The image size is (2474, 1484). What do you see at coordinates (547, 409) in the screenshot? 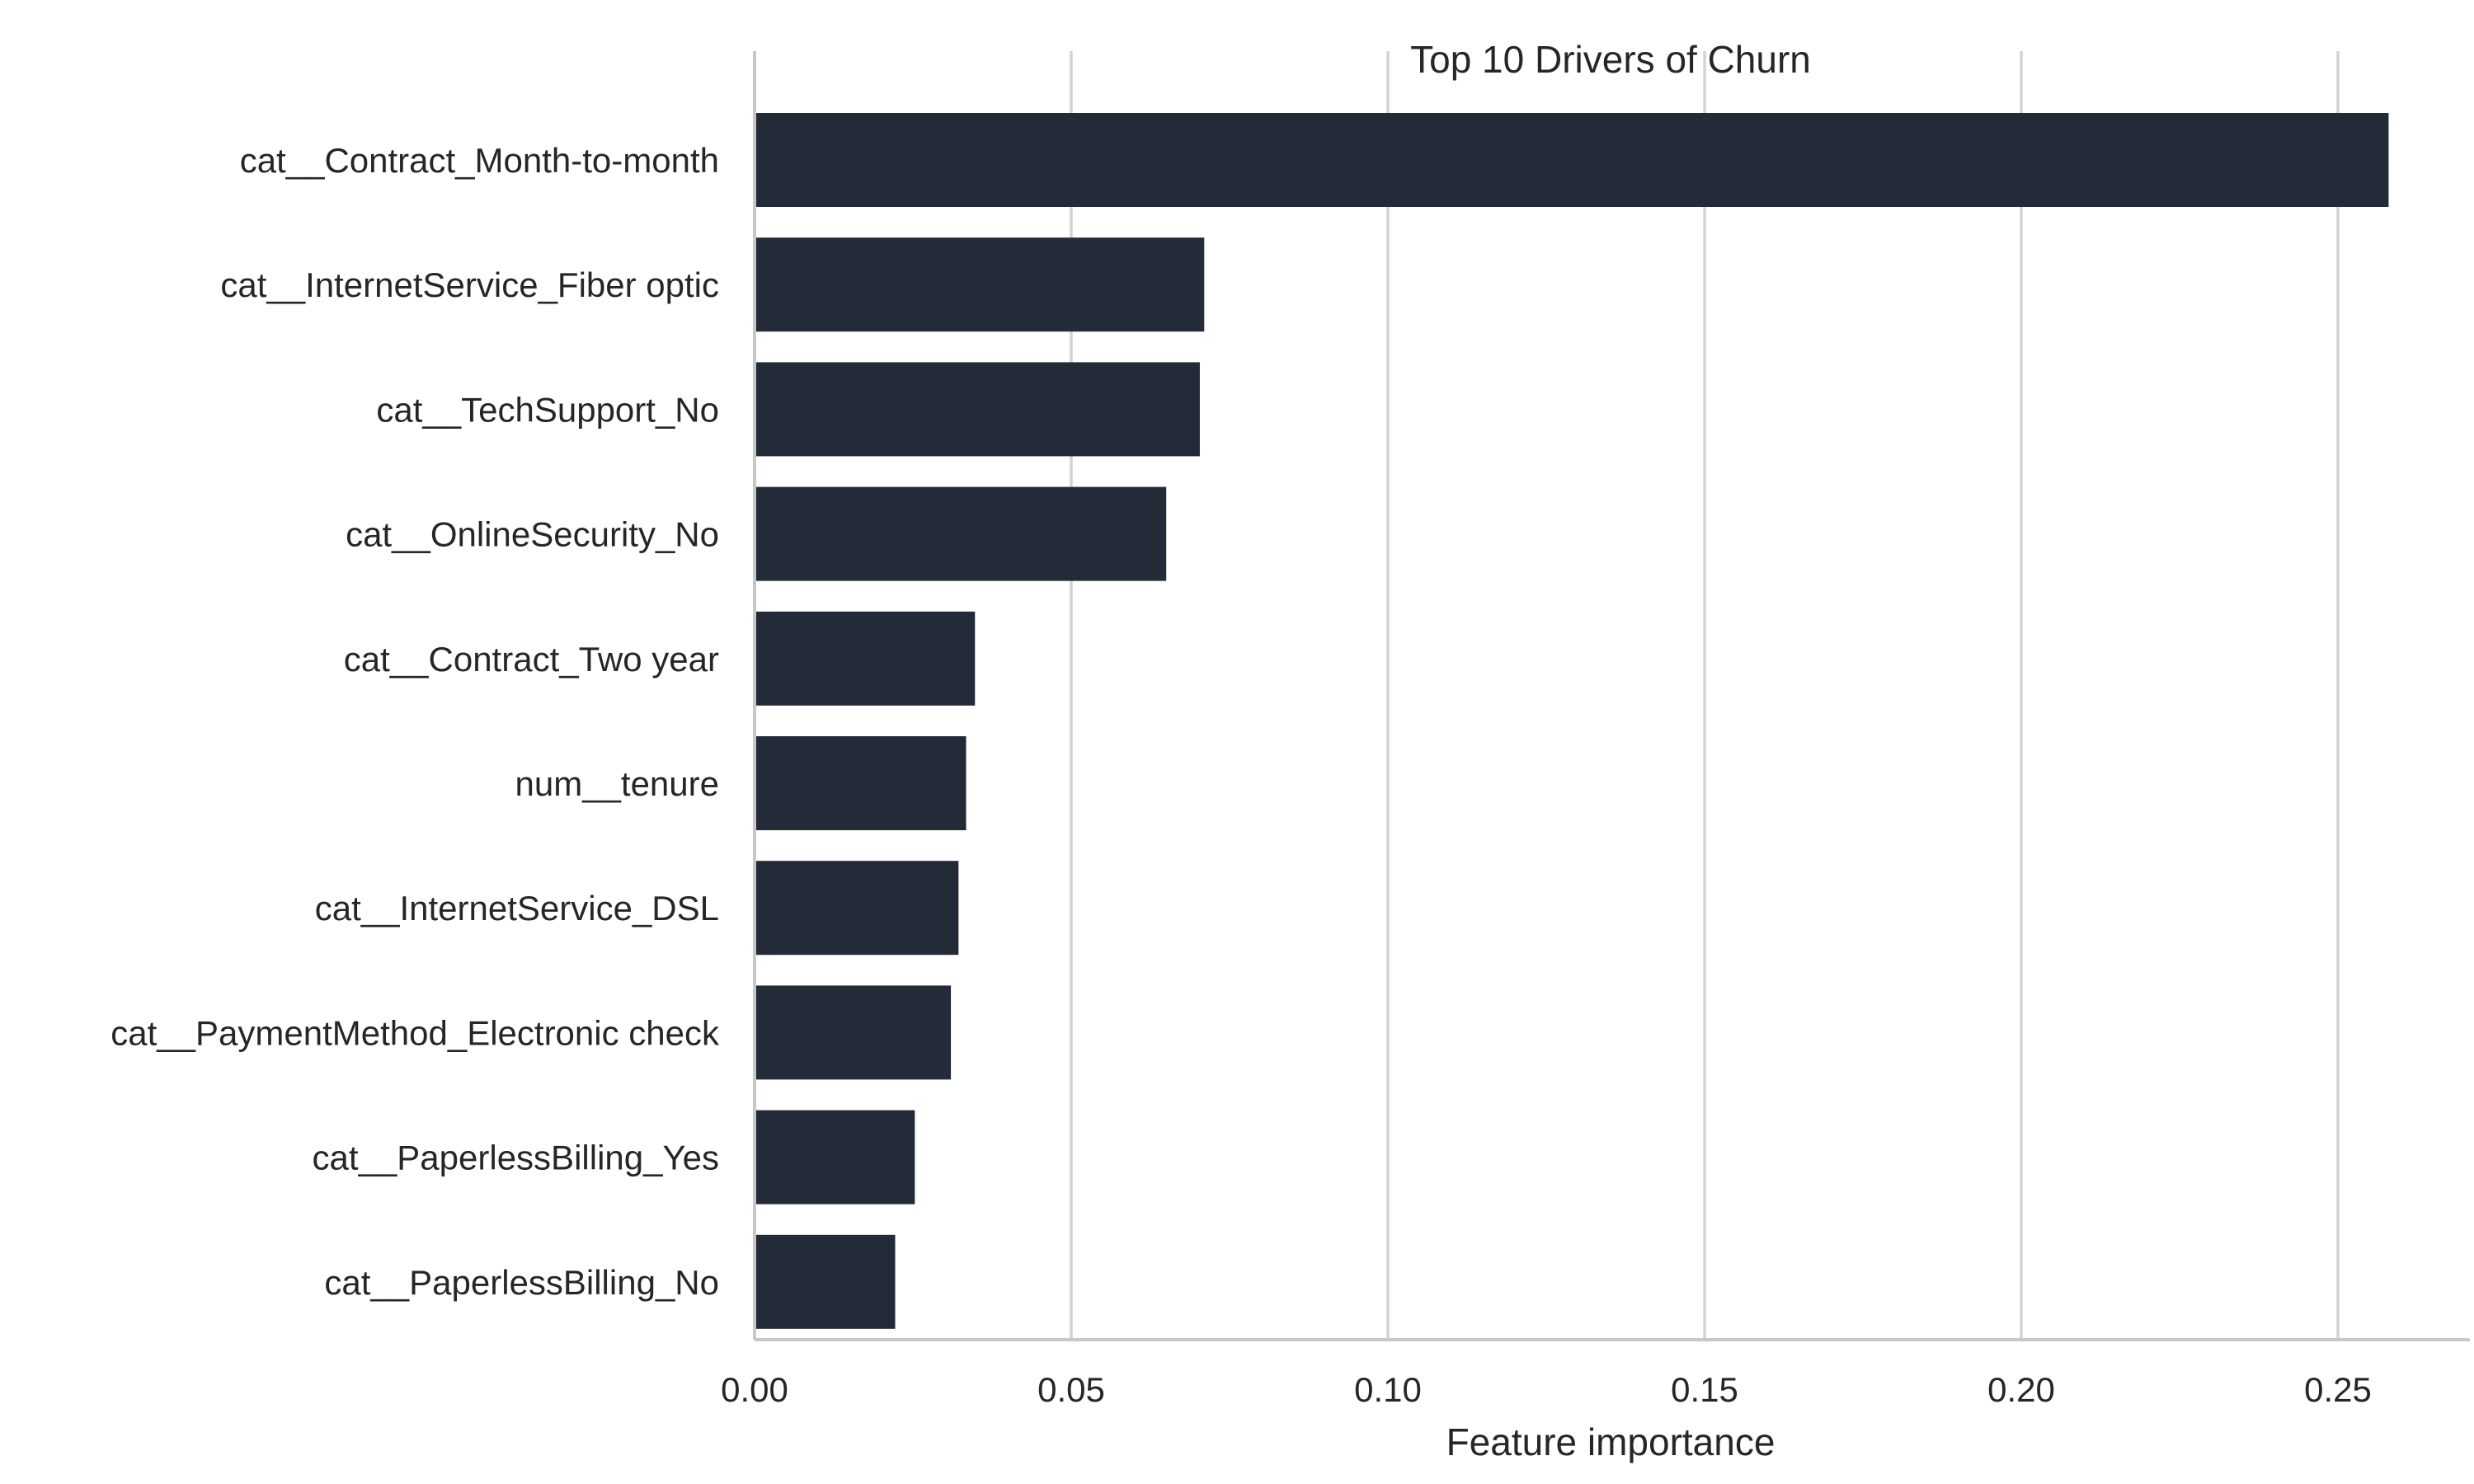
I see `category-label-2: cat__TechSupport_No` at bounding box center [547, 409].